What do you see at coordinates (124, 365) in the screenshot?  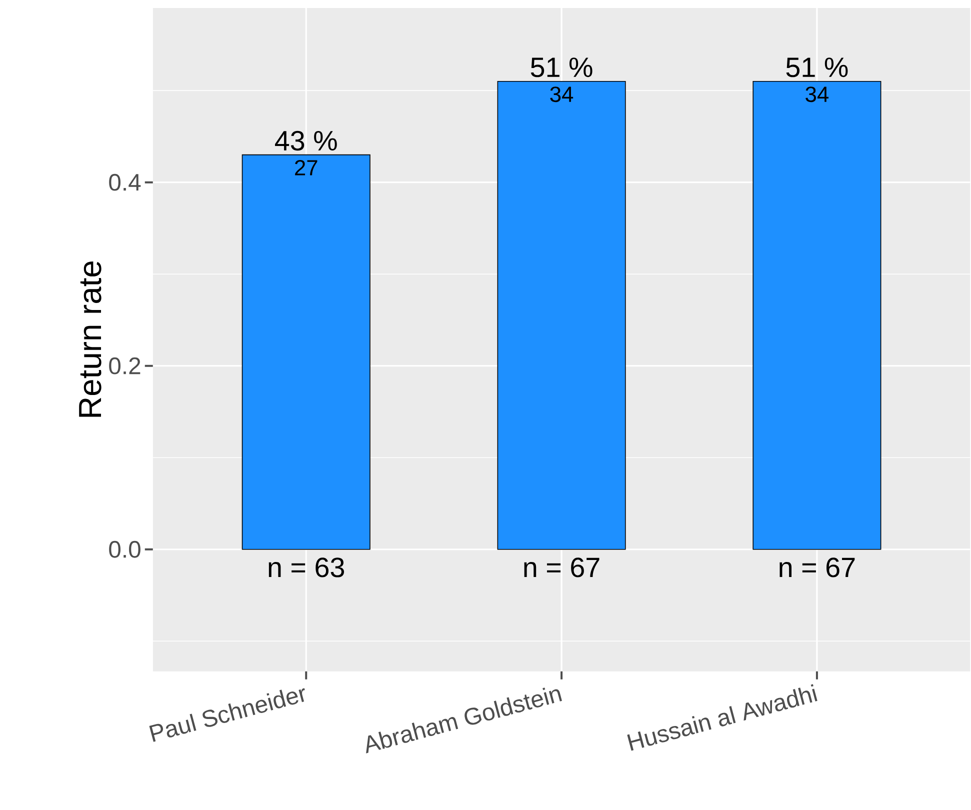 I see `y-tick-label: 0.2` at bounding box center [124, 365].